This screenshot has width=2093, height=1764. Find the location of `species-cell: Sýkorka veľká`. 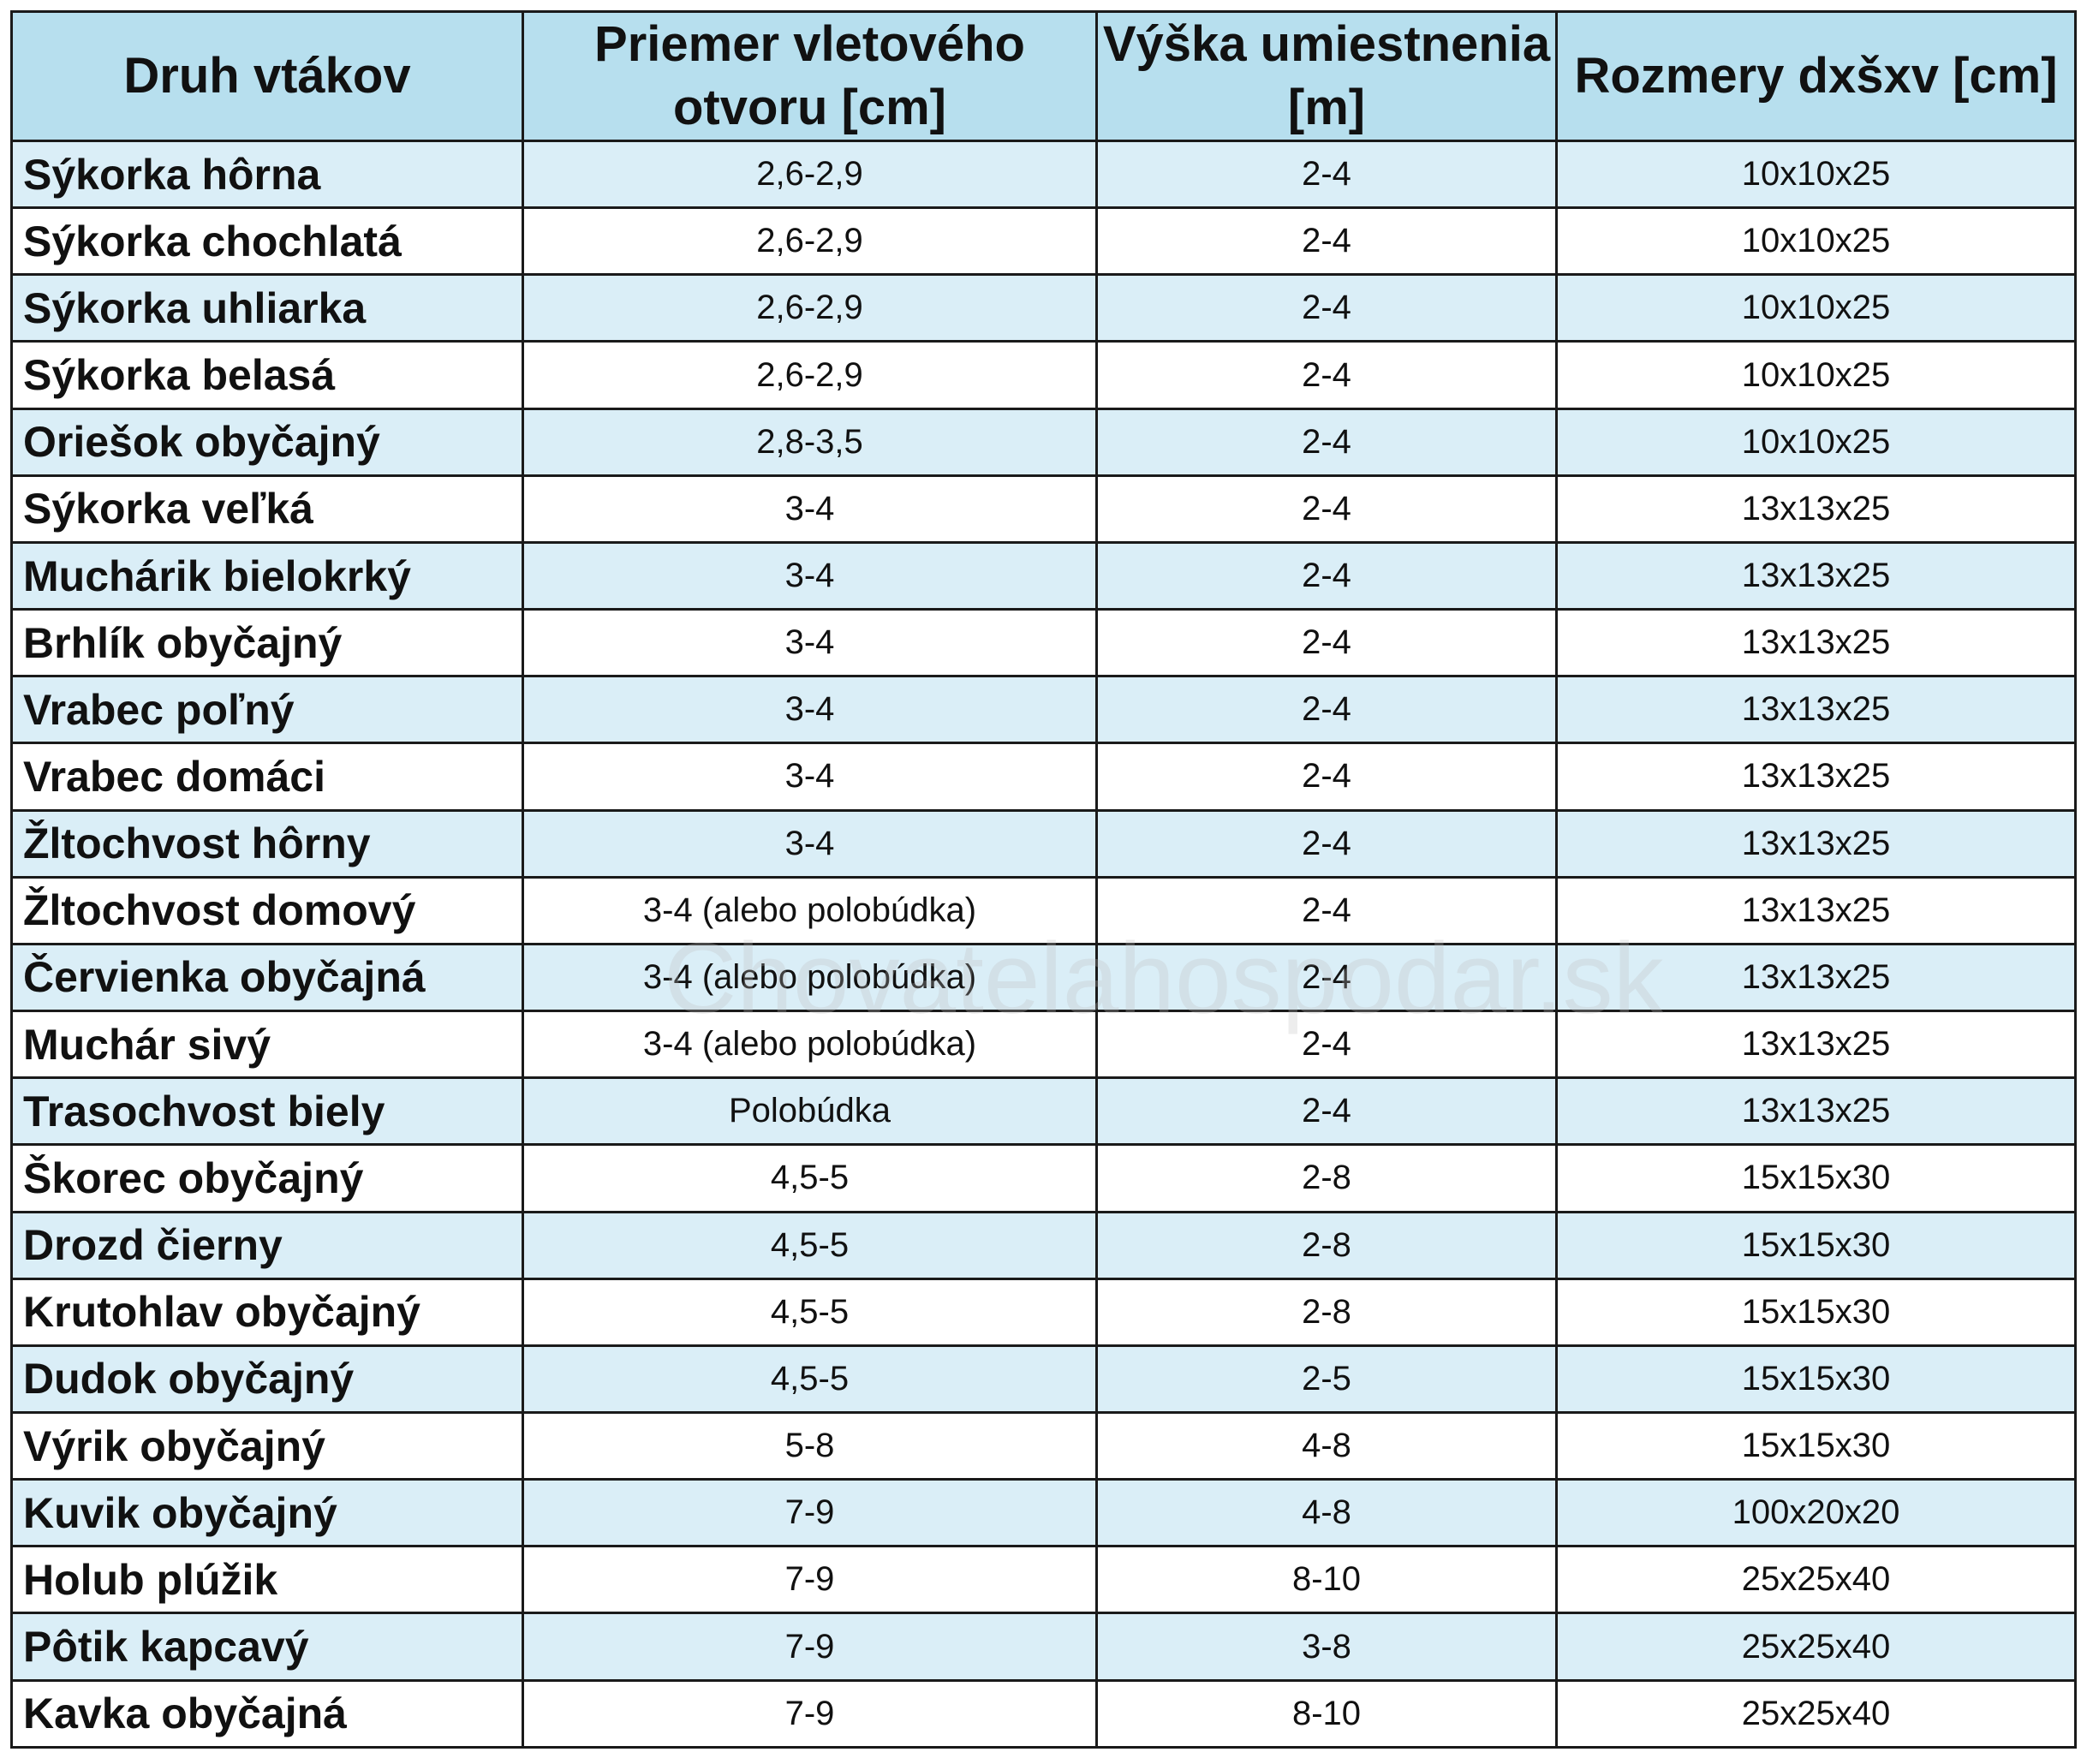

species-cell: Sýkorka veľká is located at coordinates (267, 509).